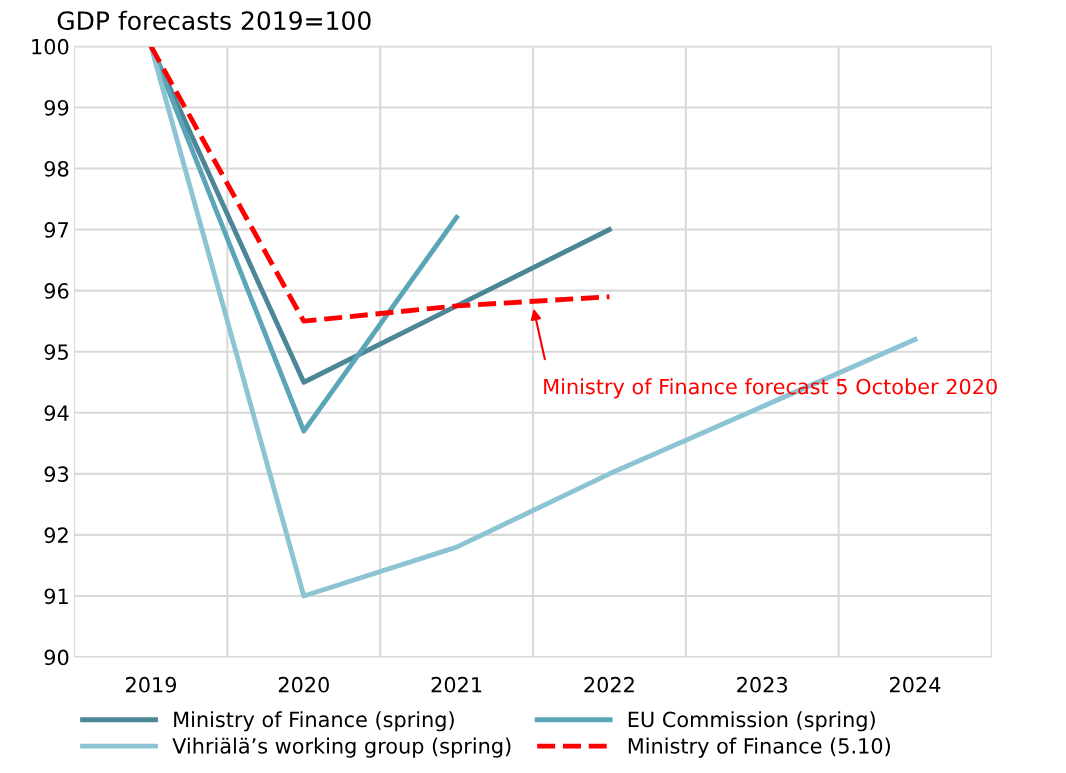  I want to click on y-tick-label: 92, so click(56, 535).